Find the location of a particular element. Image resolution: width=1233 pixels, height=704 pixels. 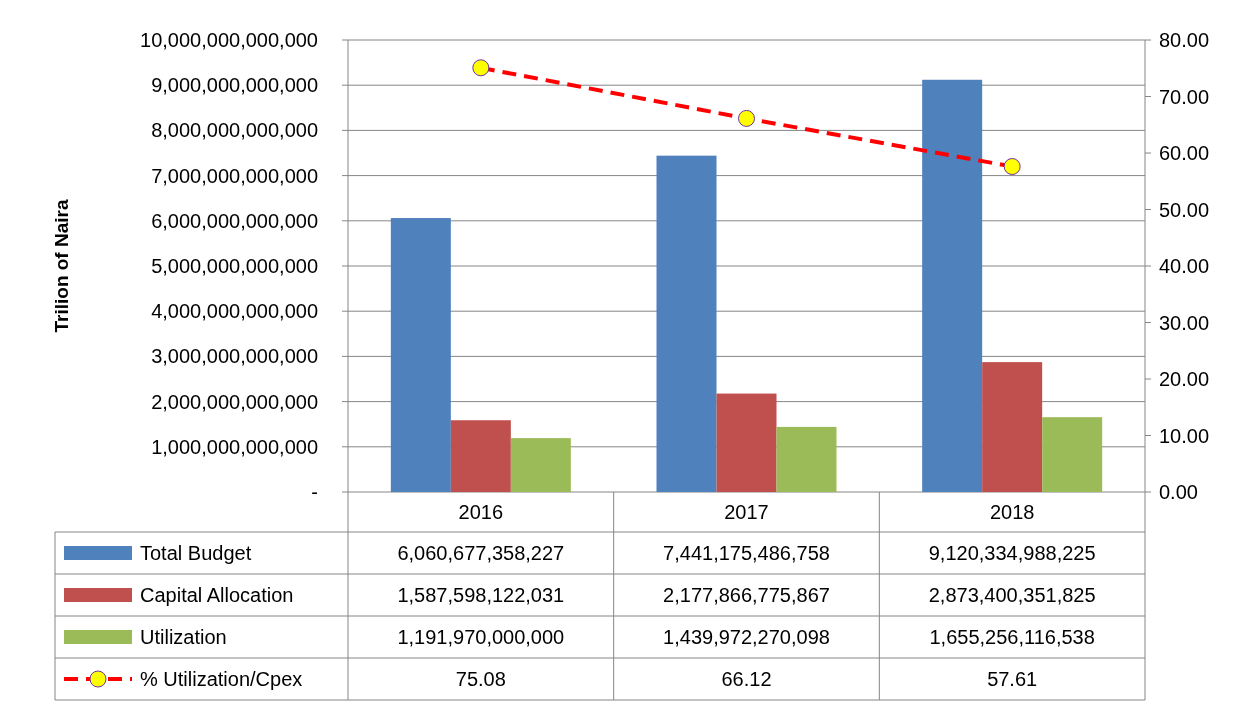

data-label: 9,120,334,988,225 is located at coordinates (1012, 553).